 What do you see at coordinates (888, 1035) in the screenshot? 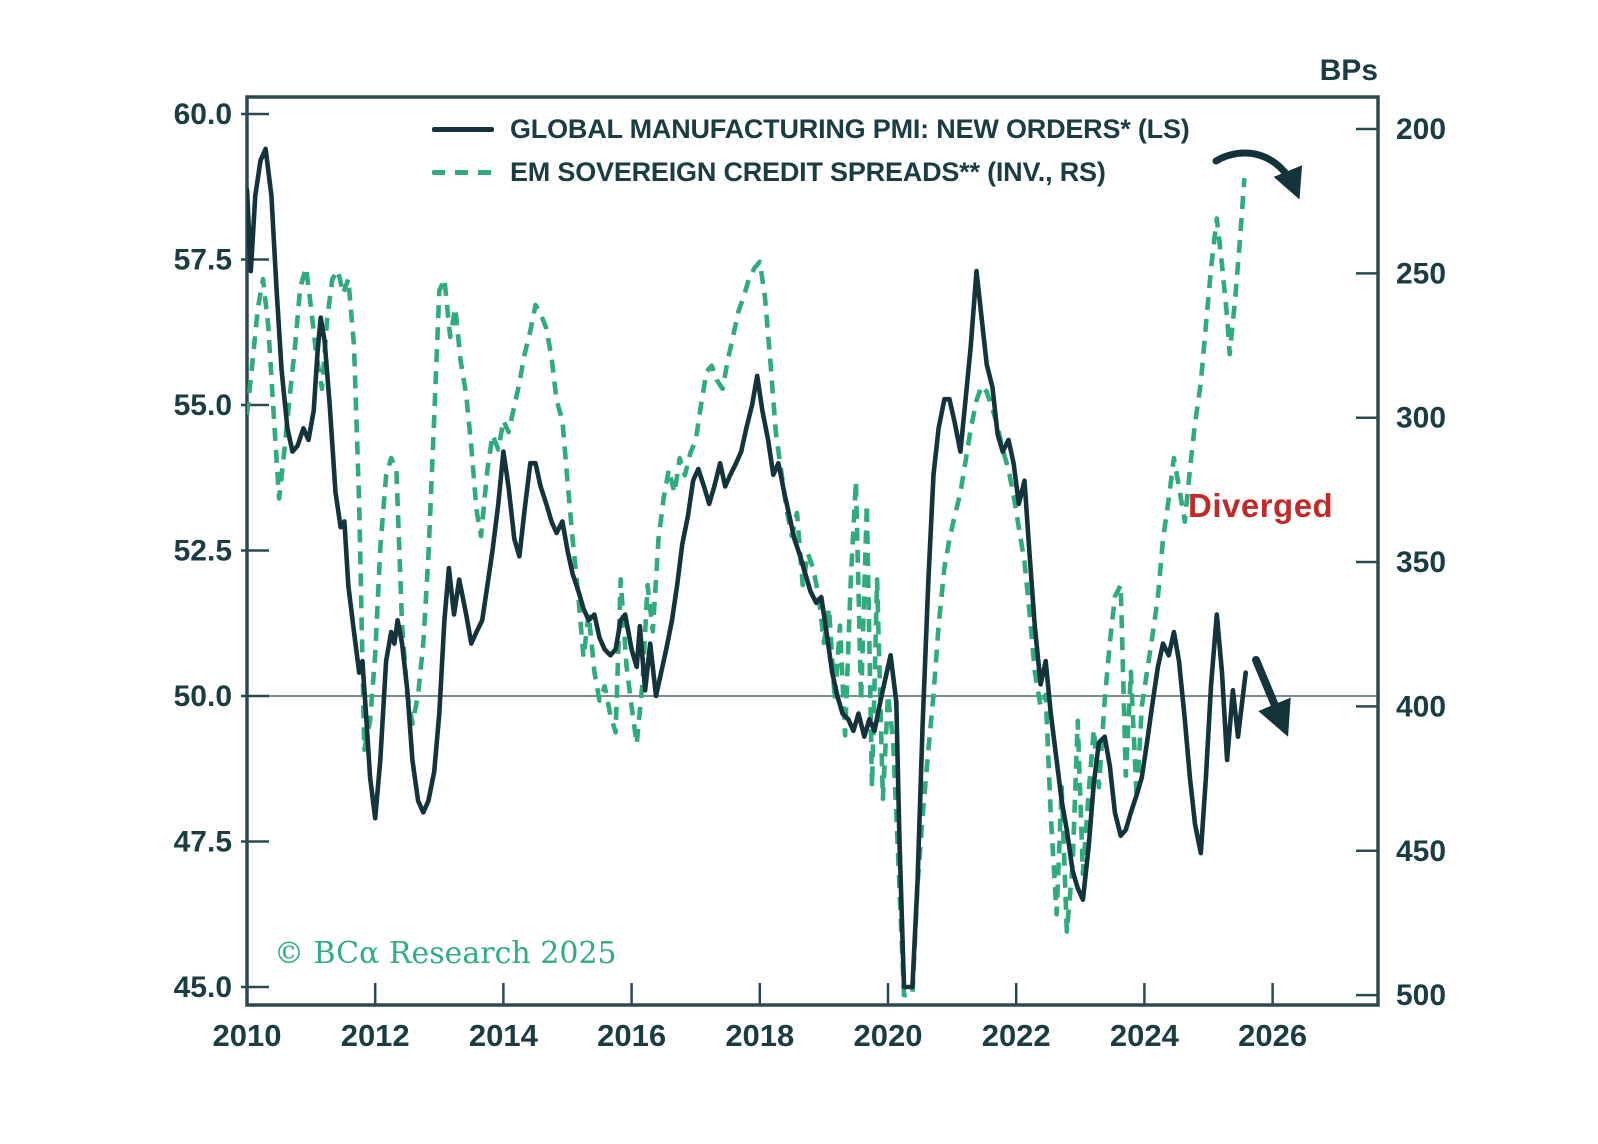
I see `x-axis-label: 2020` at bounding box center [888, 1035].